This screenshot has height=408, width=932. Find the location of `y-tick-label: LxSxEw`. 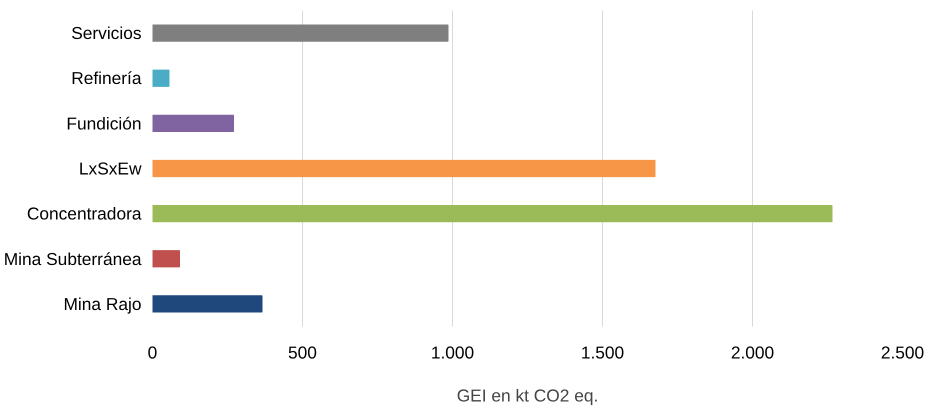

y-tick-label: LxSxEw is located at coordinates (110, 168).